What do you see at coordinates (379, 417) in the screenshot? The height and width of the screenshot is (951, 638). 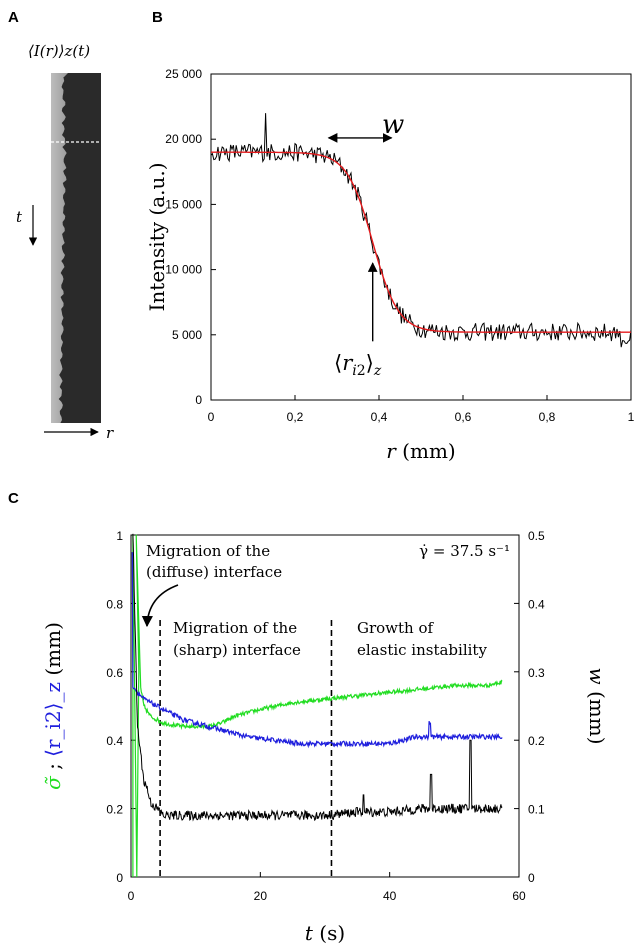 I see `panel-b-x-tick-label: 0,4` at bounding box center [379, 417].